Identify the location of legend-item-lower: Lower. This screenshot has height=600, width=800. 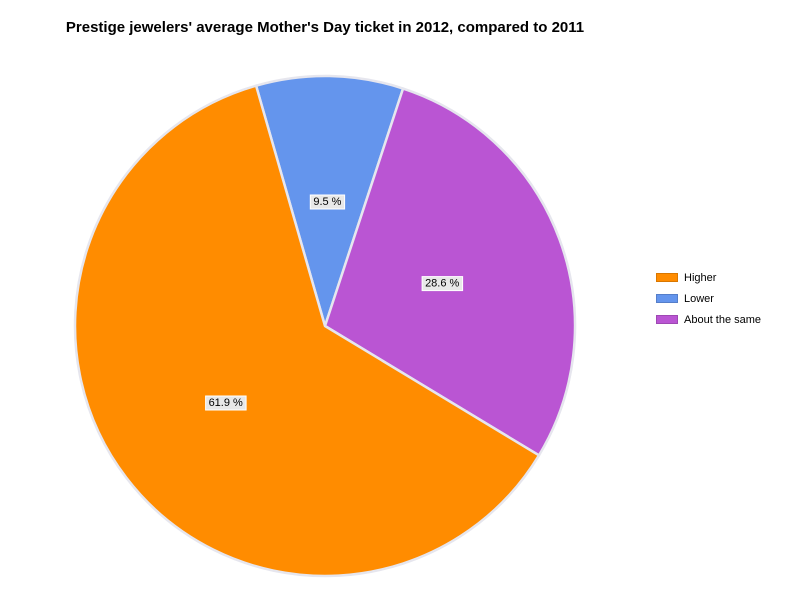
(708, 298).